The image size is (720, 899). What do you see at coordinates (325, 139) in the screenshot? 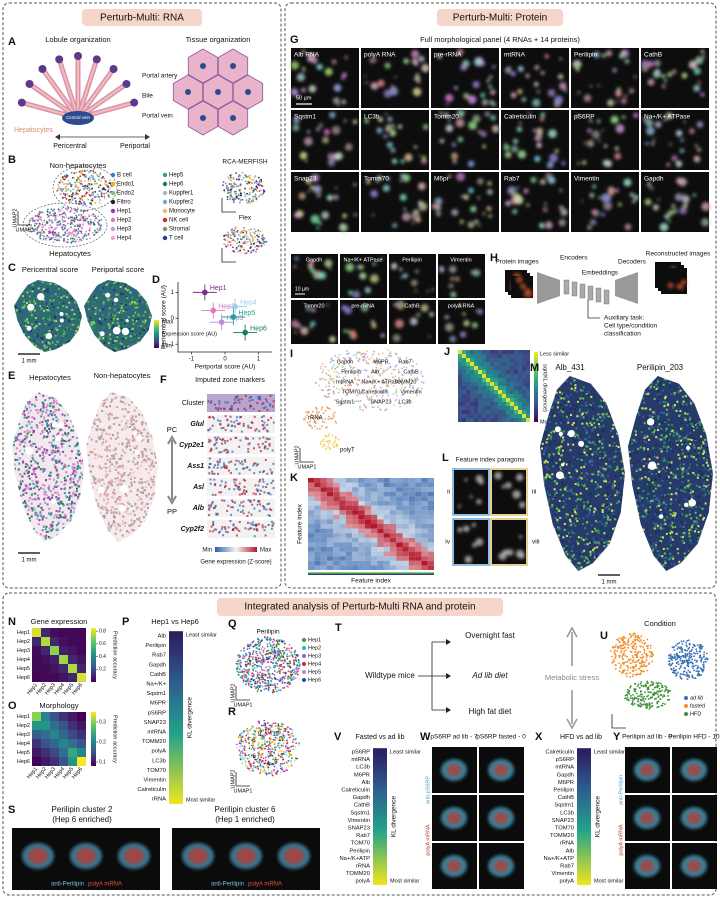
I see `micrograph-signal` at bounding box center [325, 139].